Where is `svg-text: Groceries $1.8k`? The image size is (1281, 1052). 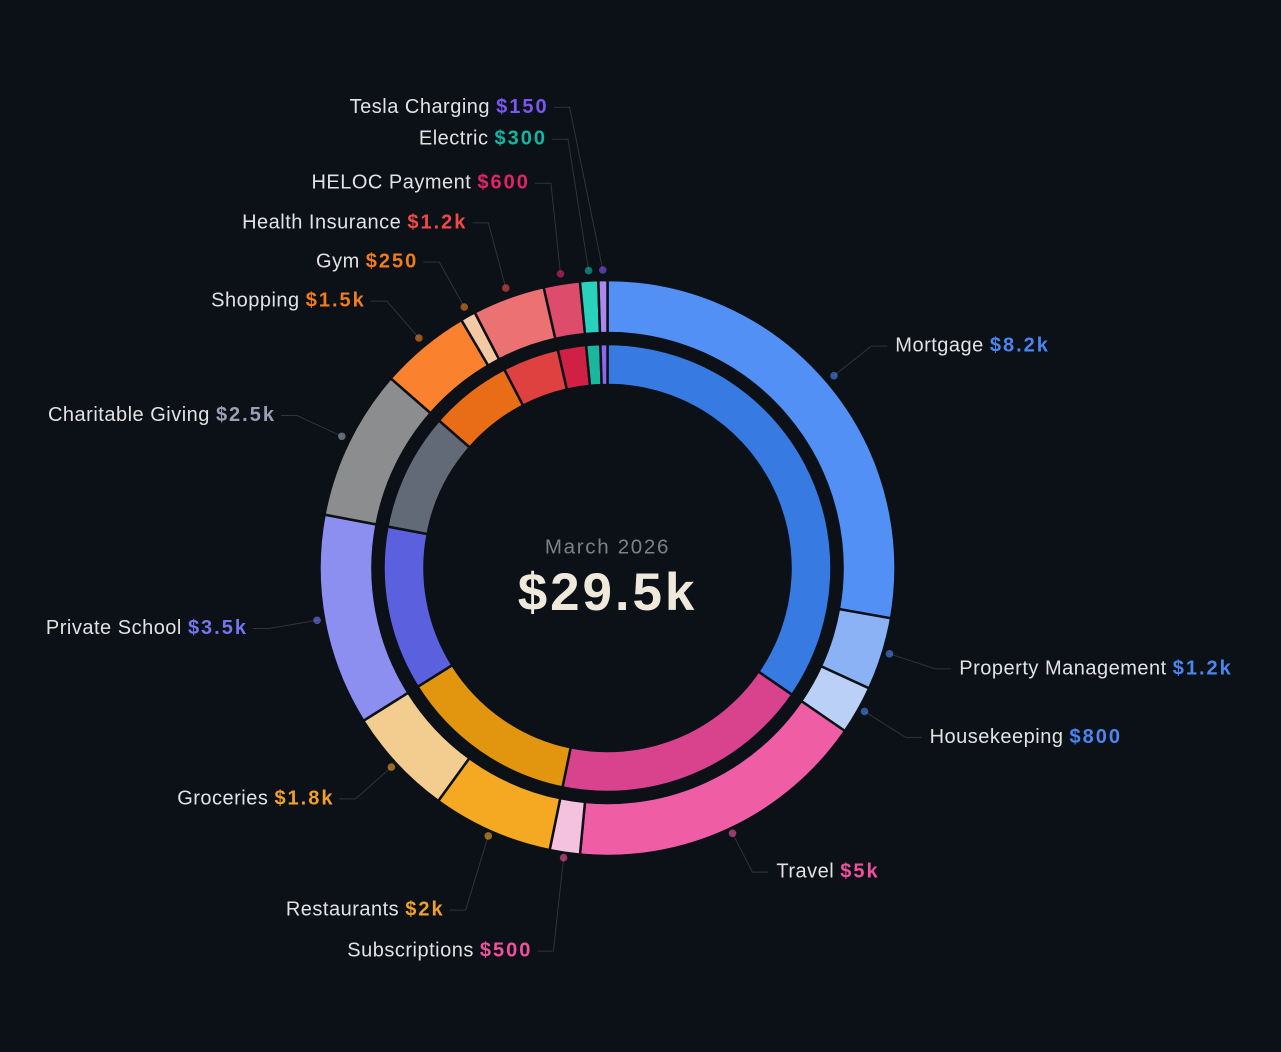
svg-text: Groceries $1.8k is located at coordinates (255, 798).